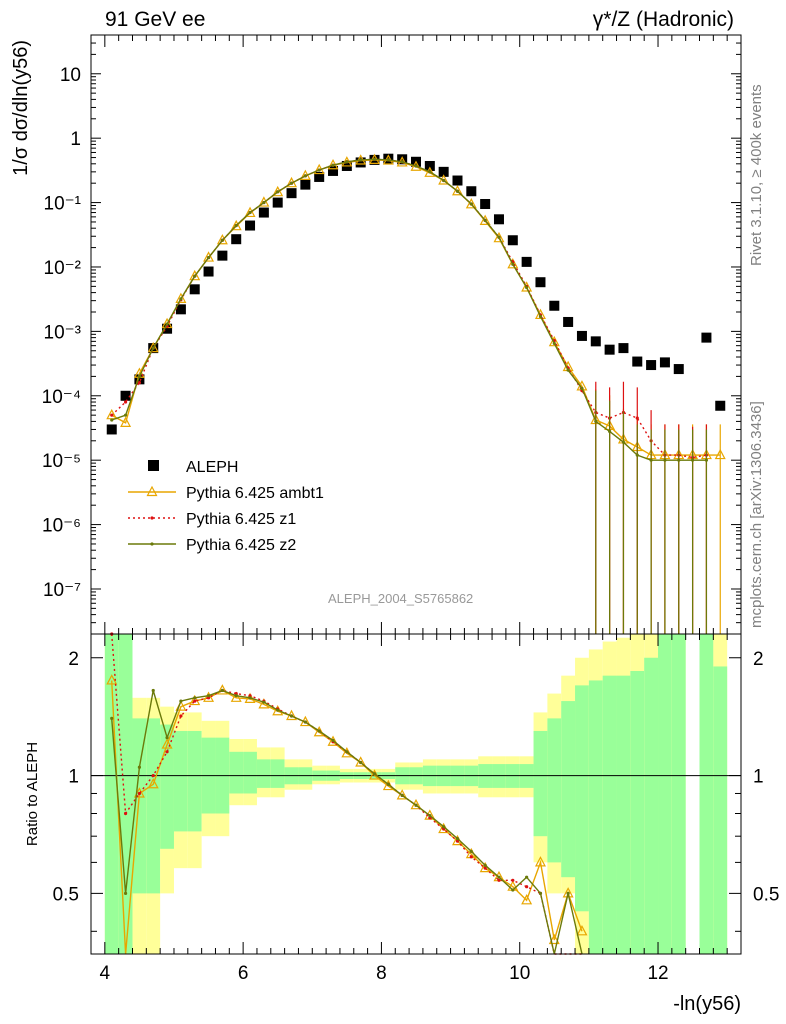  Describe the element at coordinates (241, 519) in the screenshot. I see `legend-item-2: Pythia 6.425 z1` at that location.